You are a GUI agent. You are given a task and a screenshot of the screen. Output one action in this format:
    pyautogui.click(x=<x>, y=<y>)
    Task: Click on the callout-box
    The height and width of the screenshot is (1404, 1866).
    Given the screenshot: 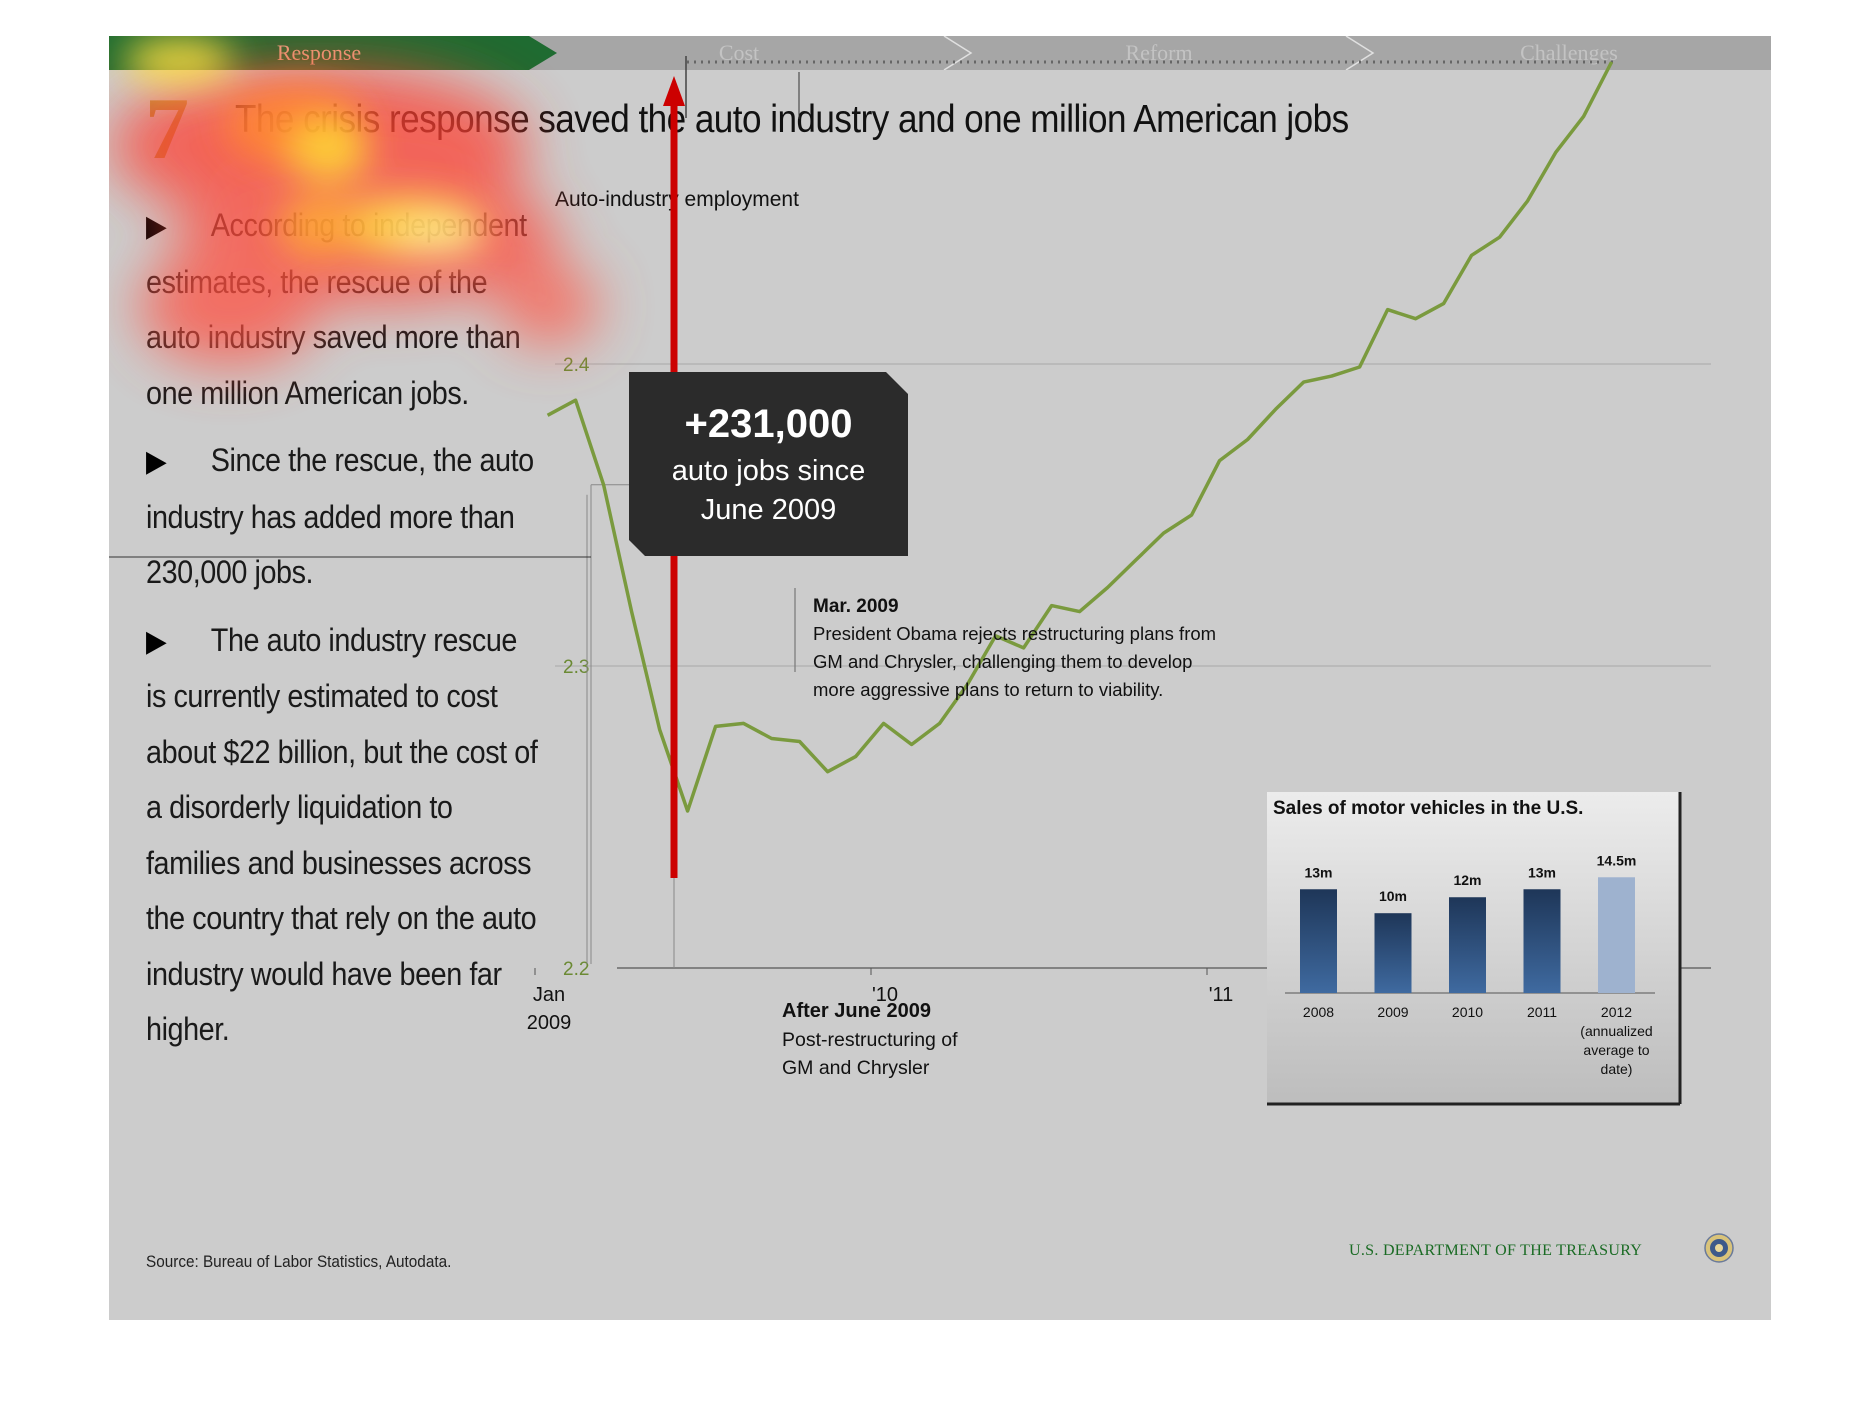 What is the action you would take?
    pyautogui.click(x=768, y=464)
    